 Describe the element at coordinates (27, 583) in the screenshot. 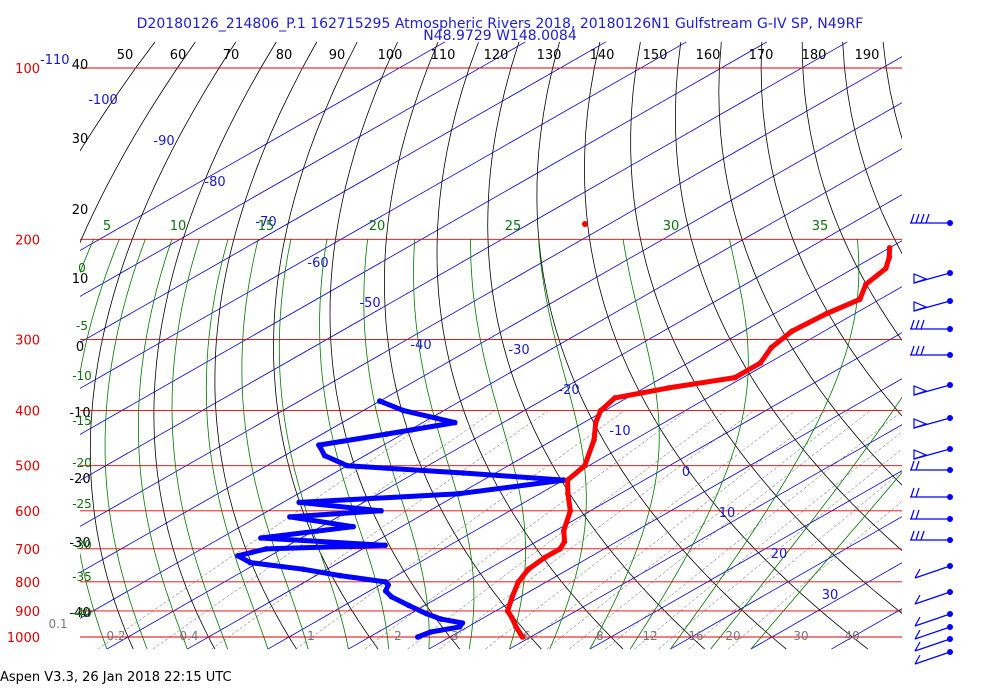

I see `pressure-tick-label: 800` at that location.